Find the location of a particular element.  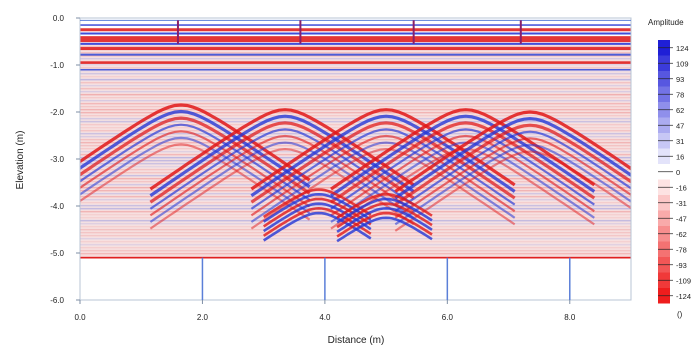

x-tick-label: 8.0 is located at coordinates (570, 317).